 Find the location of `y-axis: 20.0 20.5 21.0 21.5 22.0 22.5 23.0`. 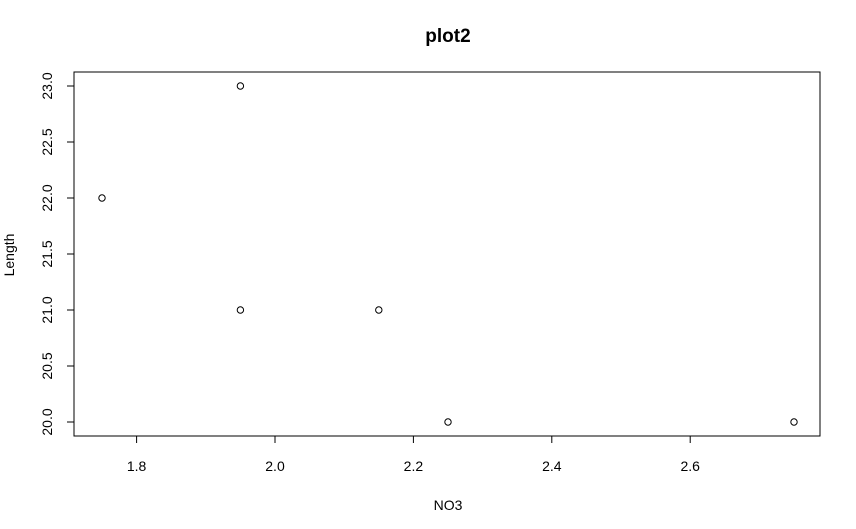

y-axis: 20.0 20.5 21.0 21.5 22.0 22.5 23.0 is located at coordinates (57, 254).